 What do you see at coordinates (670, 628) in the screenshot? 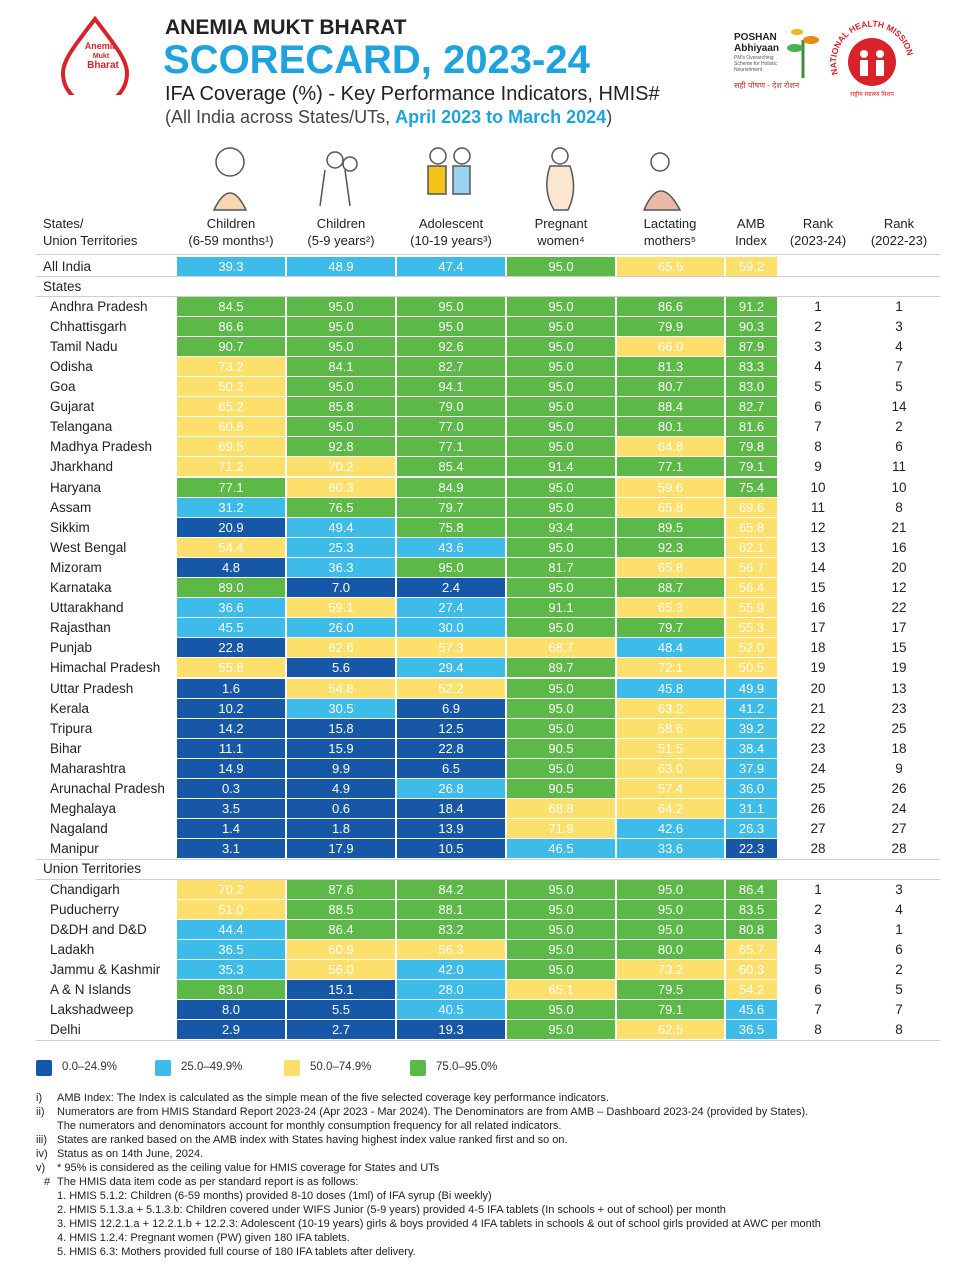
I see `score-cell: 79.7` at bounding box center [670, 628].